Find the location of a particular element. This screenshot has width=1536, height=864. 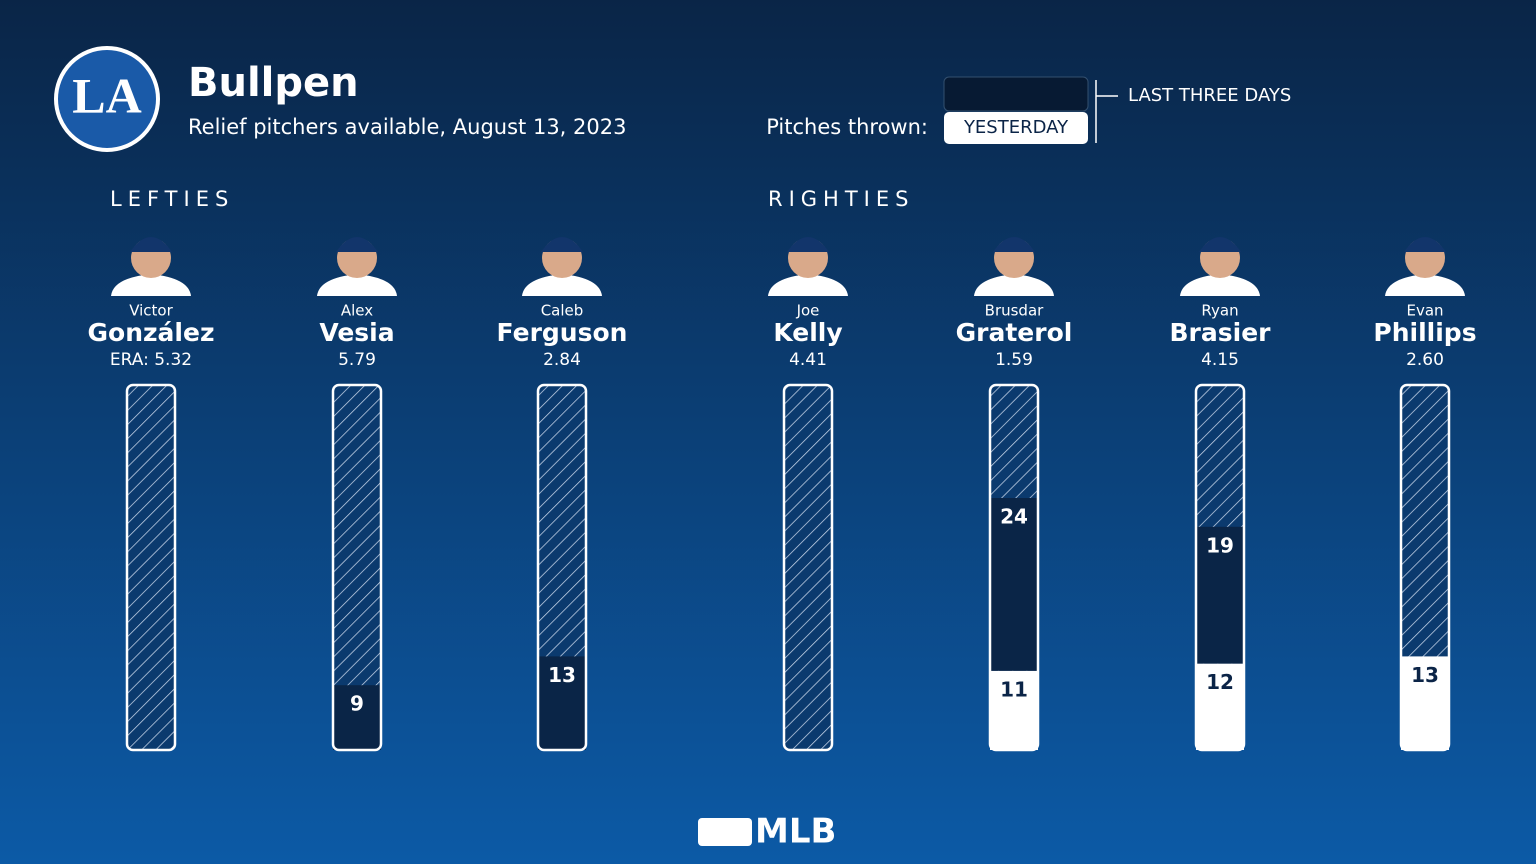

value-three-days: 13 is located at coordinates (562, 675).